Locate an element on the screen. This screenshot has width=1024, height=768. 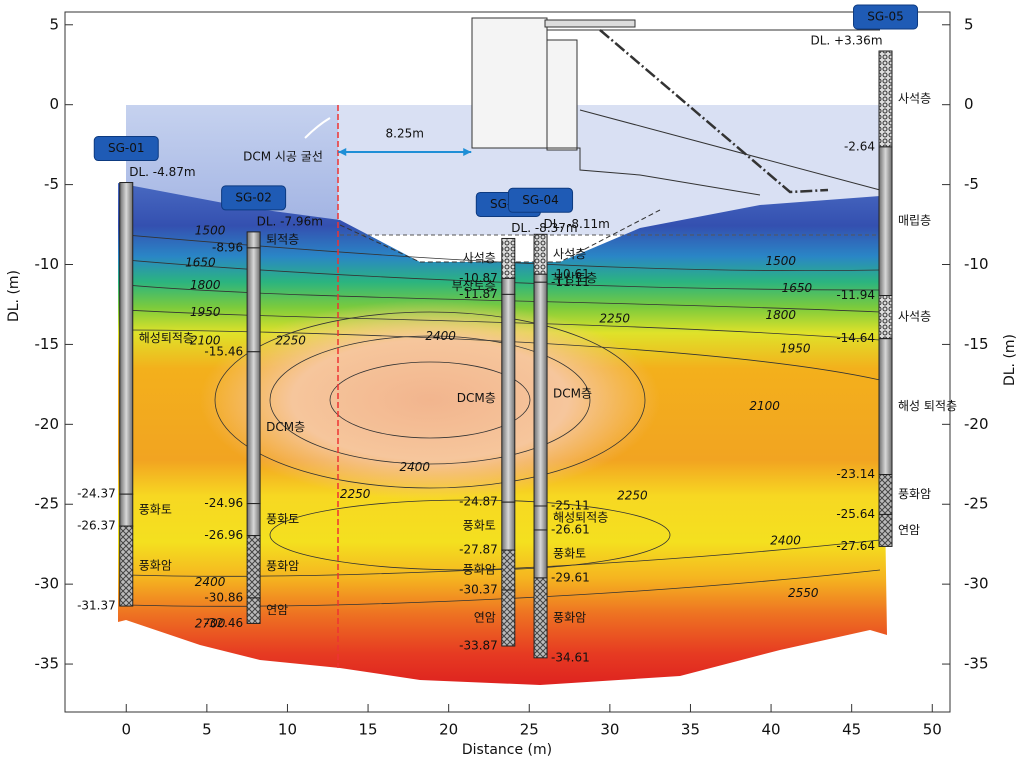
x-tick-label: 15 is located at coordinates (368, 730).